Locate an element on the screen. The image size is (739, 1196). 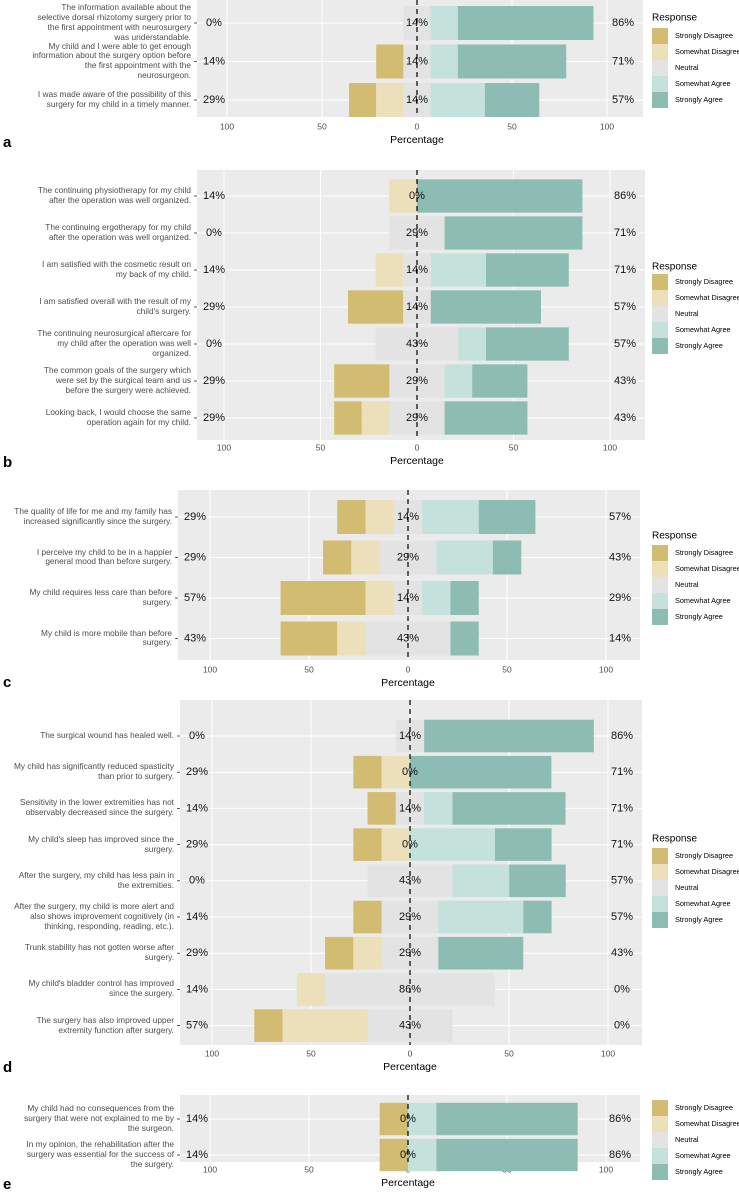
agree-label: 29% is located at coordinates (620, 598).